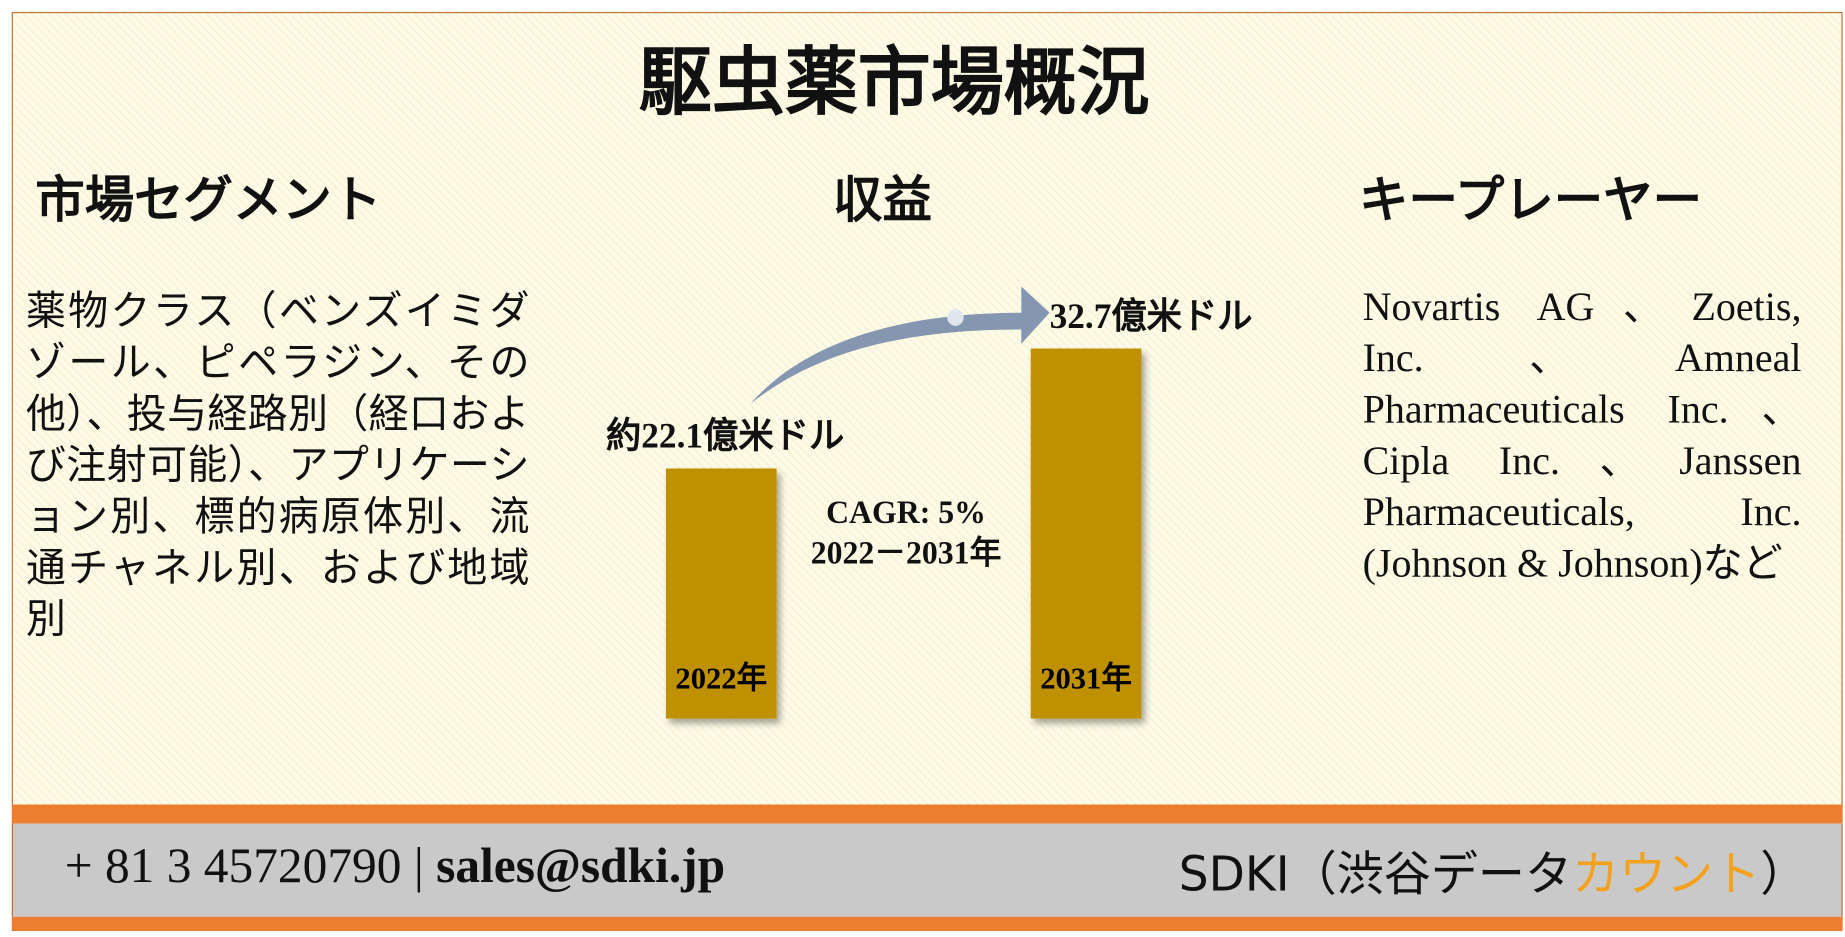 The image size is (1845, 937). Describe the element at coordinates (725, 437) in the screenshot. I see `value-label: 約22.1億米ドル` at that location.